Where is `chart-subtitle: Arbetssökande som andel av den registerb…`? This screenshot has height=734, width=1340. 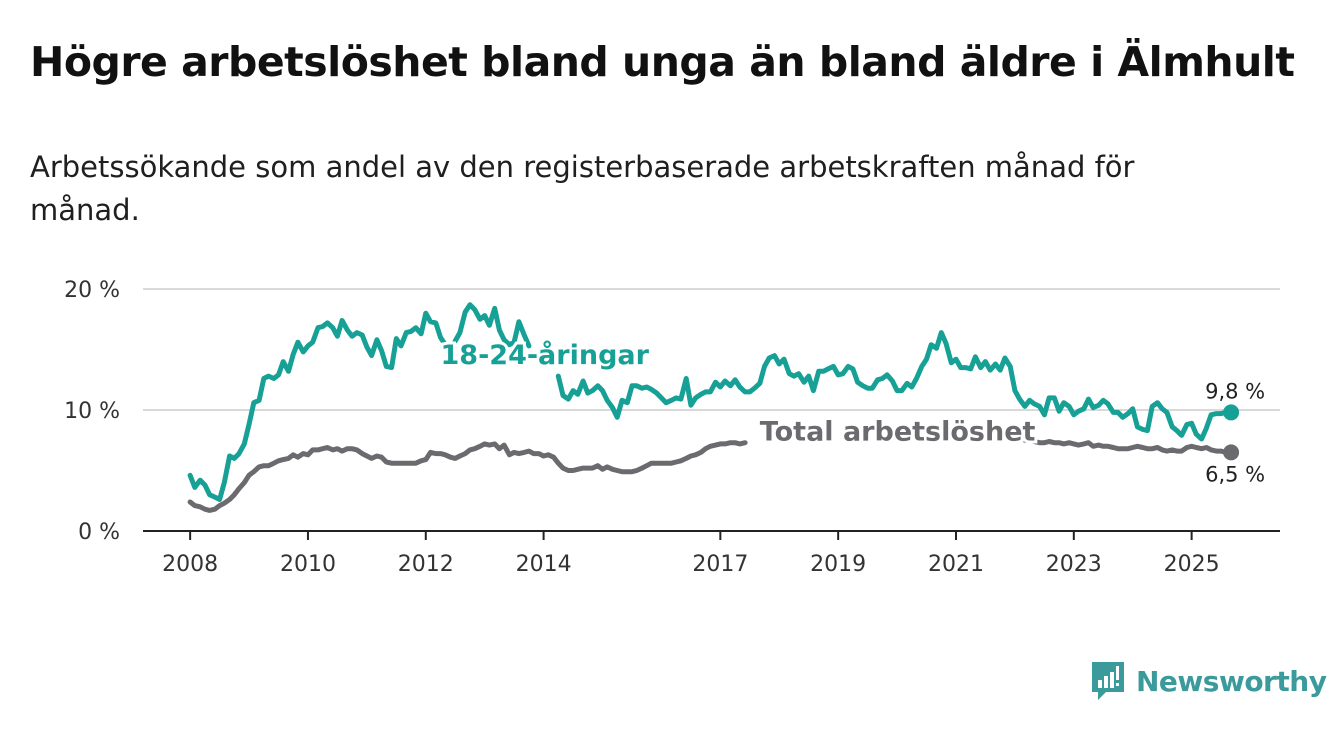 chart-subtitle: Arbetssökande som andel av den registerb… is located at coordinates (582, 188).